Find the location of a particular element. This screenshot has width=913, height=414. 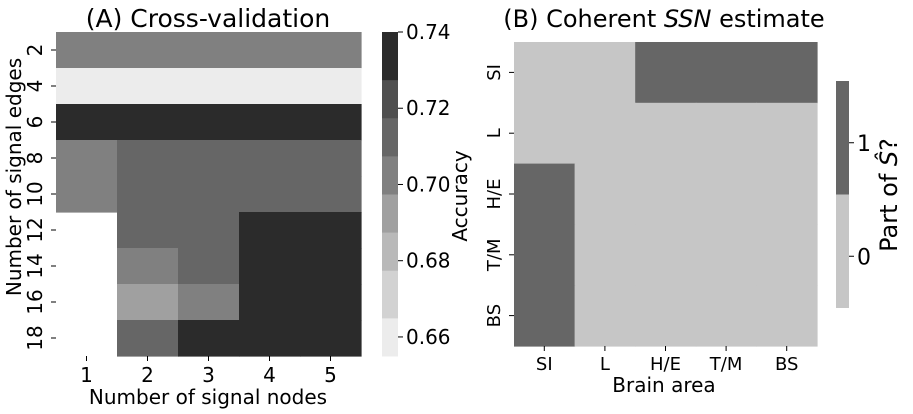

heatmap-cell-a-r4-c3 is located at coordinates (209, 86).